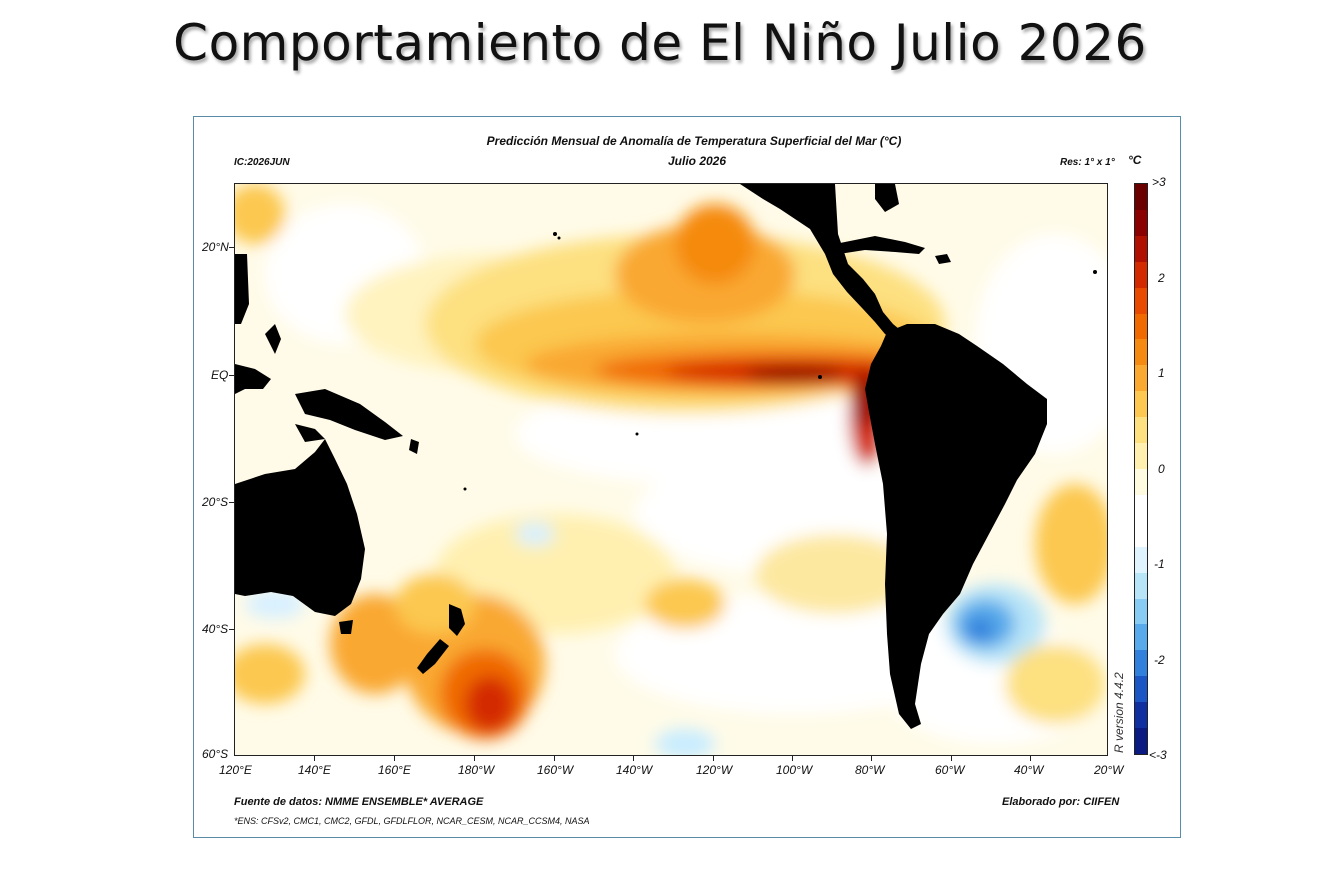  Describe the element at coordinates (476, 770) in the screenshot. I see `lon-label: 180°W` at that location.